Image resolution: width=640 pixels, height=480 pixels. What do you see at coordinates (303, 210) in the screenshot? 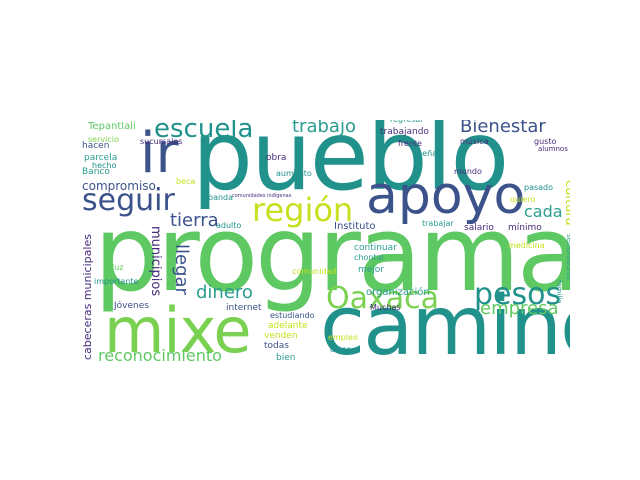
I see `word-region: región` at bounding box center [303, 210].